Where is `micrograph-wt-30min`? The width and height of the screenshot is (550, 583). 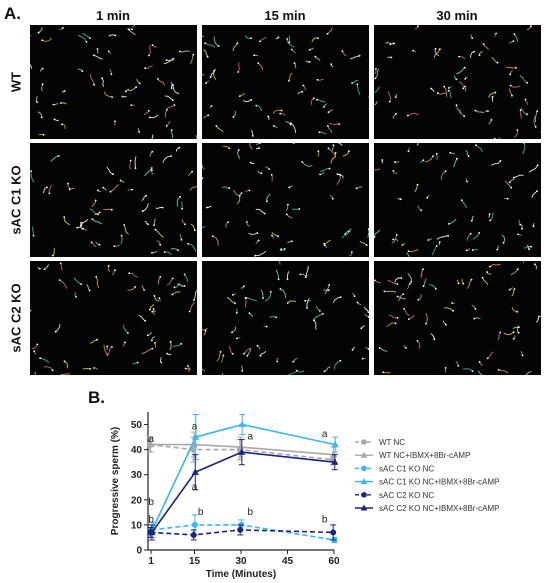 micrograph-wt-30min is located at coordinates (457, 82).